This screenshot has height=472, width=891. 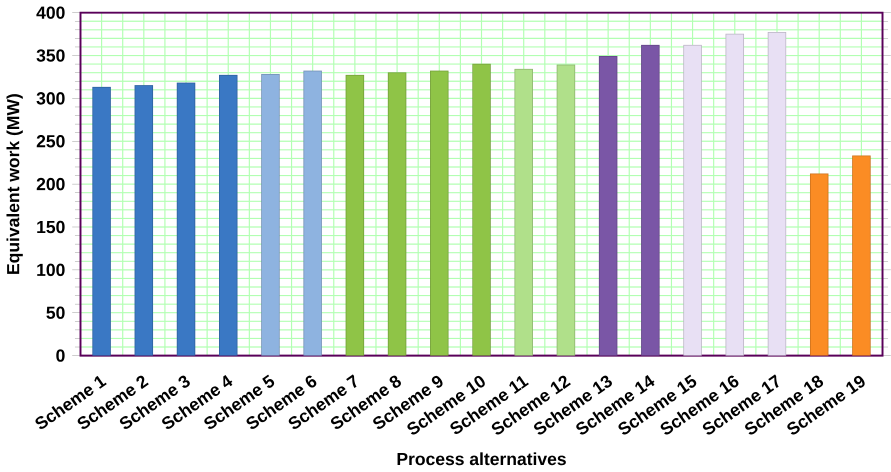 I want to click on y-tick-label: 350, so click(x=50, y=55).